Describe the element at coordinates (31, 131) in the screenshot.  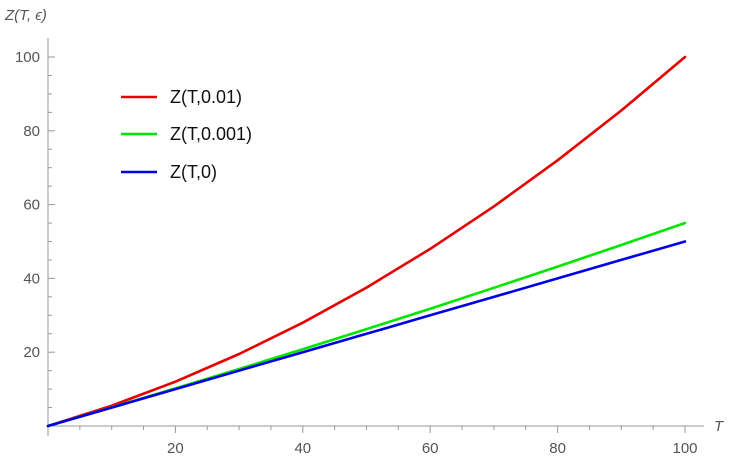
I see `y-tick-label: 80` at that location.